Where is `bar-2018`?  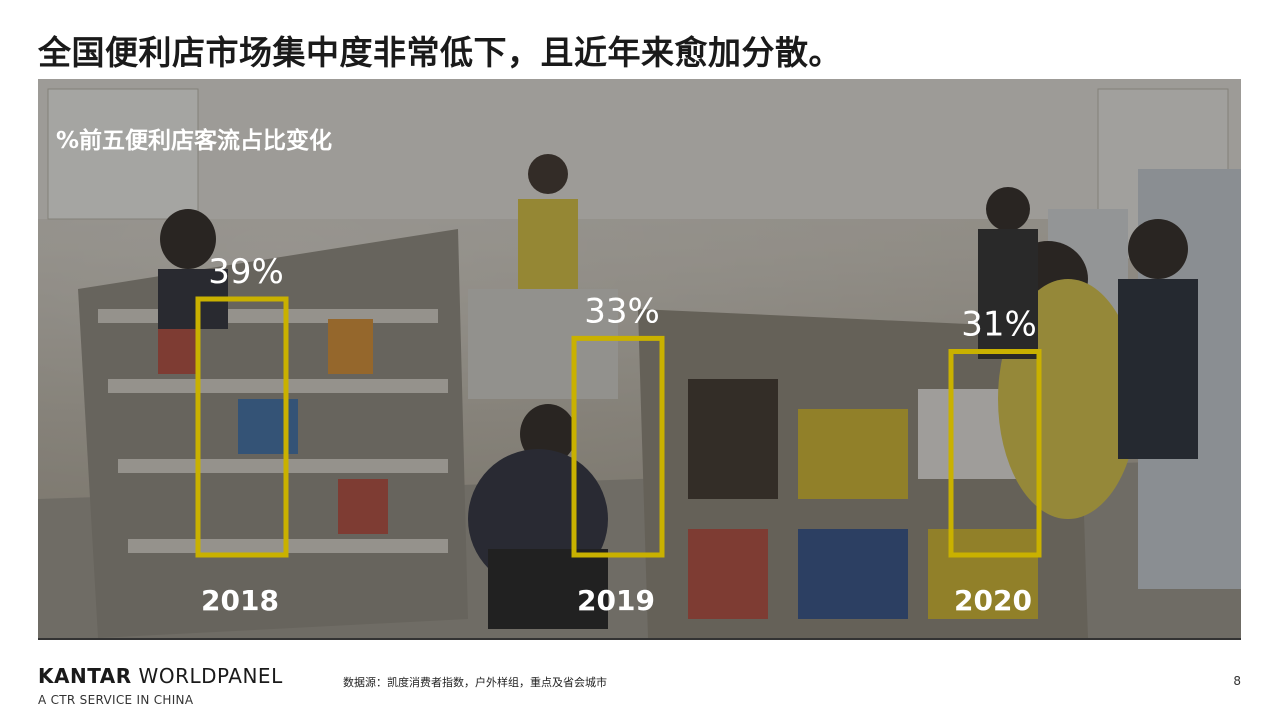 bar-2018 is located at coordinates (242, 427).